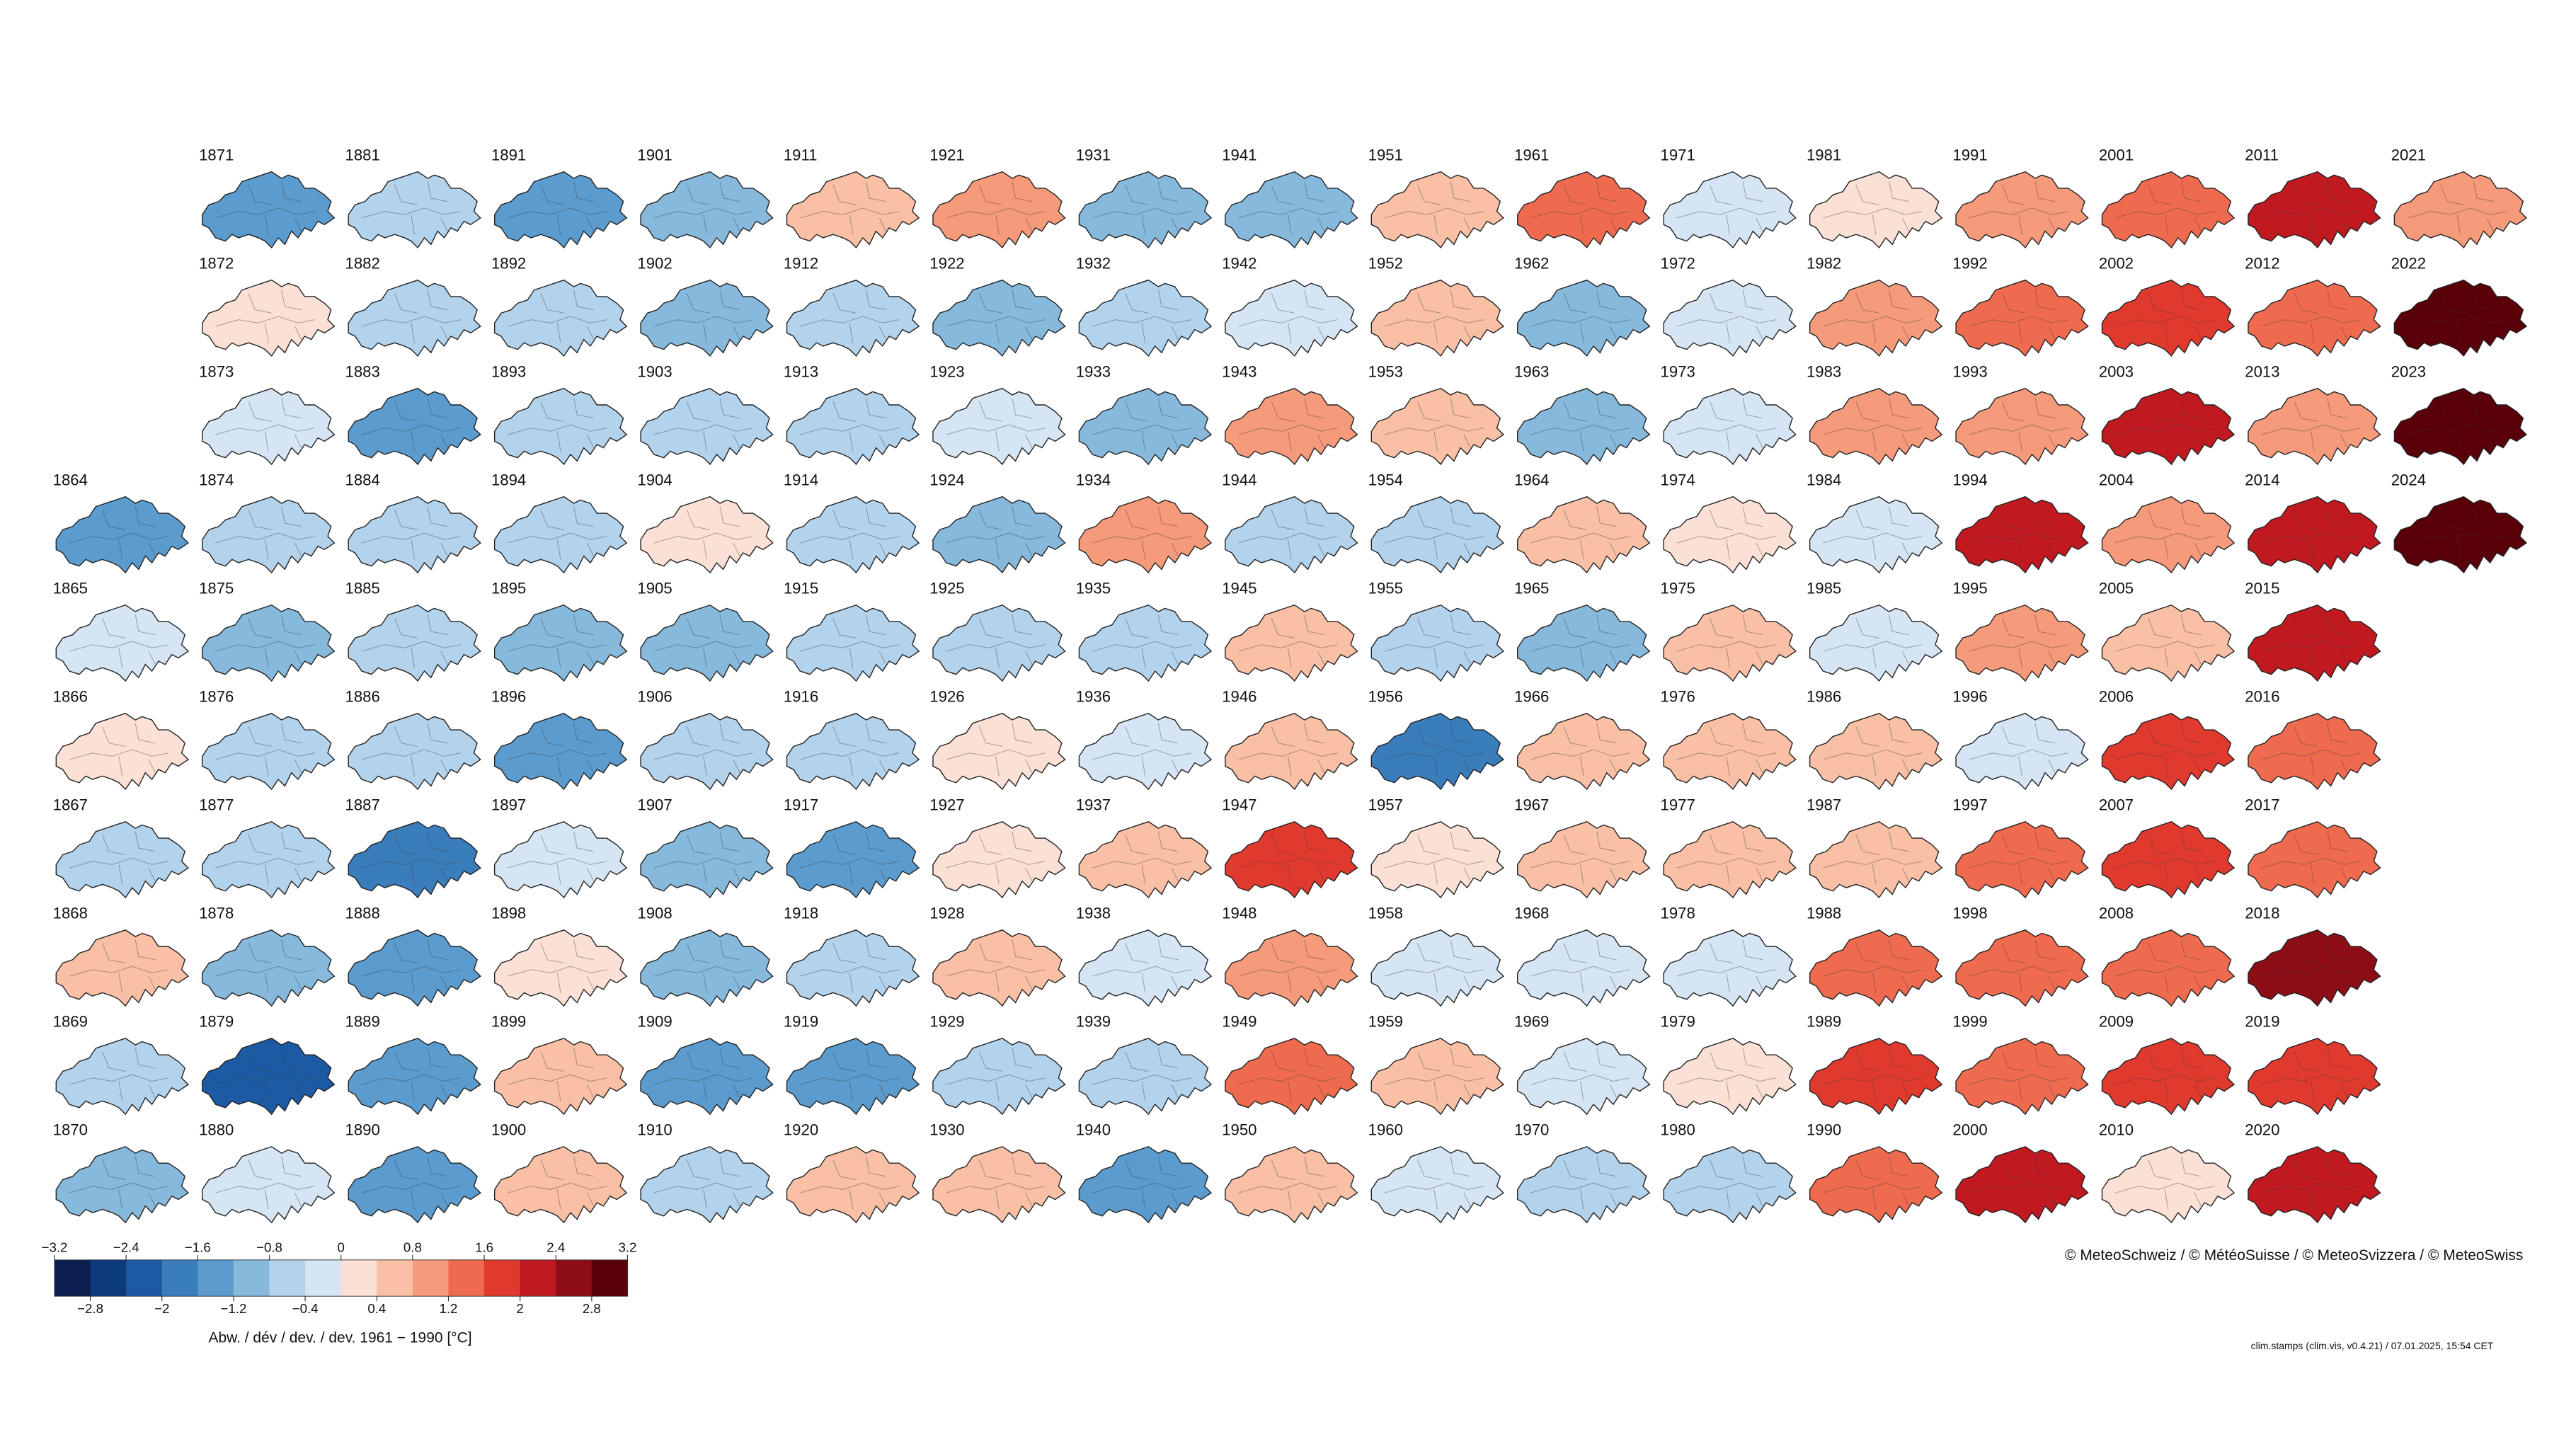 The height and width of the screenshot is (1449, 2576). I want to click on year-label: 1997, so click(1969, 804).